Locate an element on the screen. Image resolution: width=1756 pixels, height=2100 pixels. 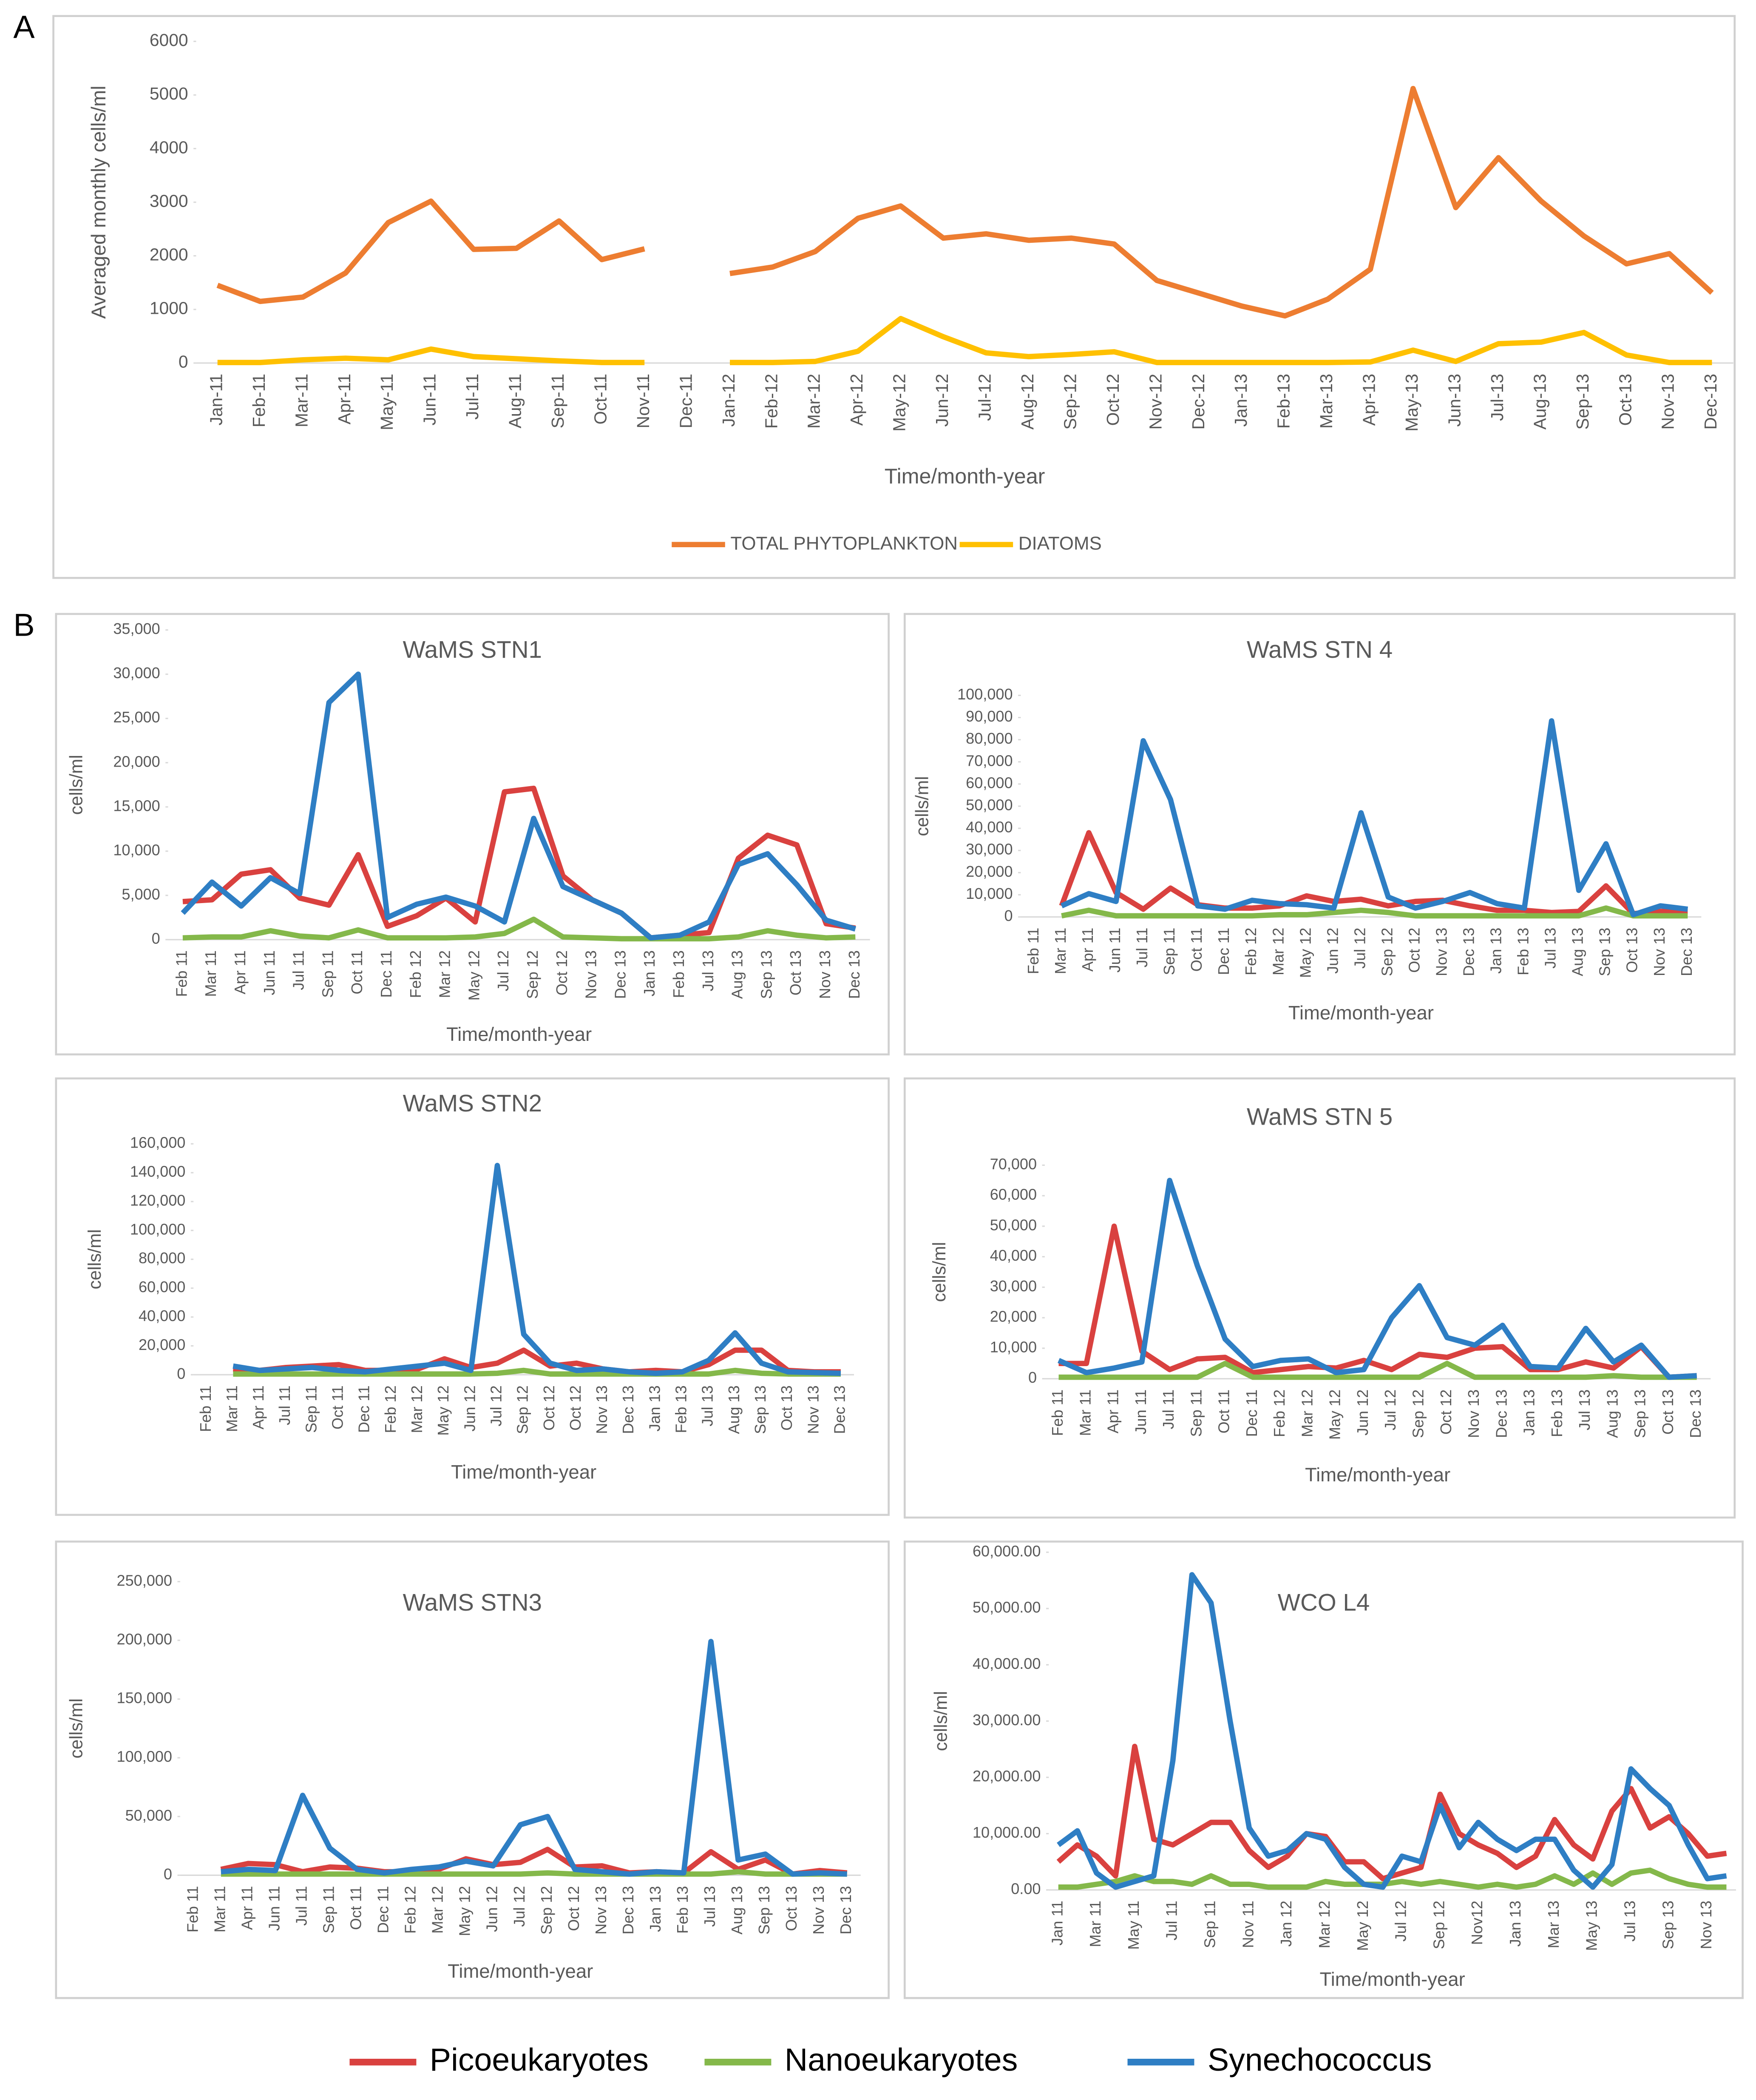
y-tick-label: 20,000 is located at coordinates (162, 1344).